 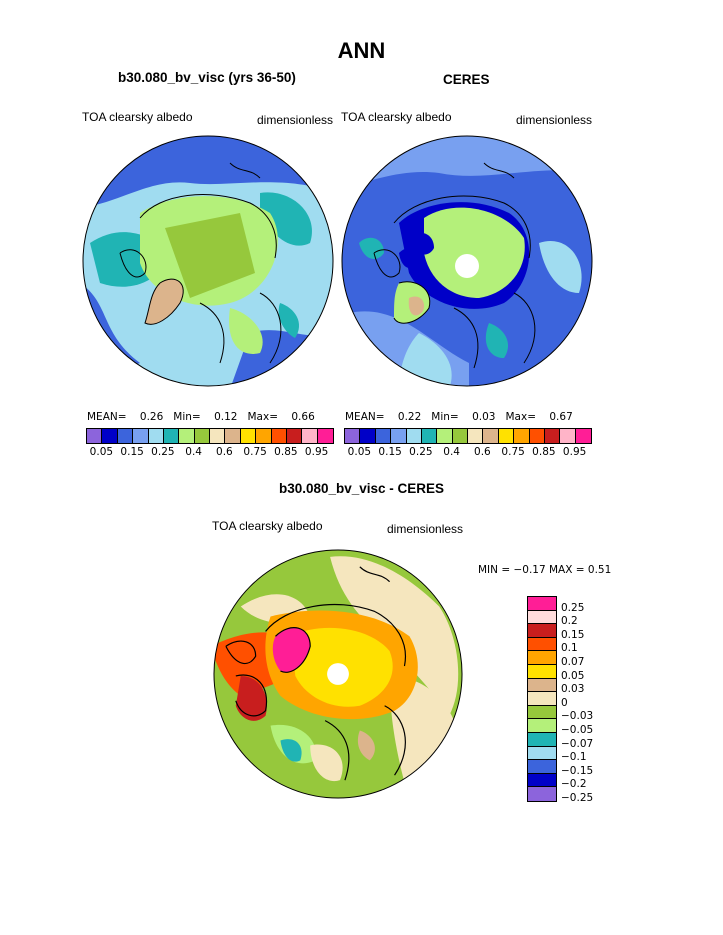 I want to click on panel2-stats: MEAN= 0.22 Min= 0.03 Max= 0.67, so click(x=459, y=417).